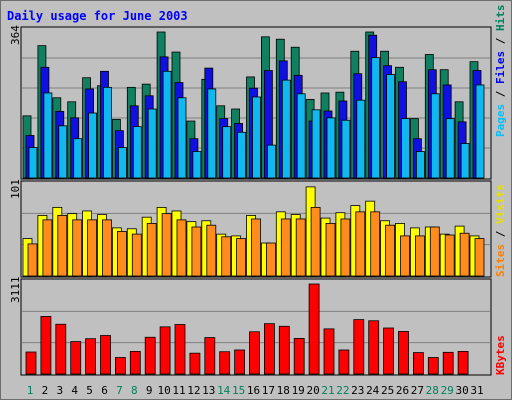 The width and height of the screenshot is (512, 404). What do you see at coordinates (476, 390) in the screenshot?
I see `x-tick-label-day-31: 31` at bounding box center [476, 390].